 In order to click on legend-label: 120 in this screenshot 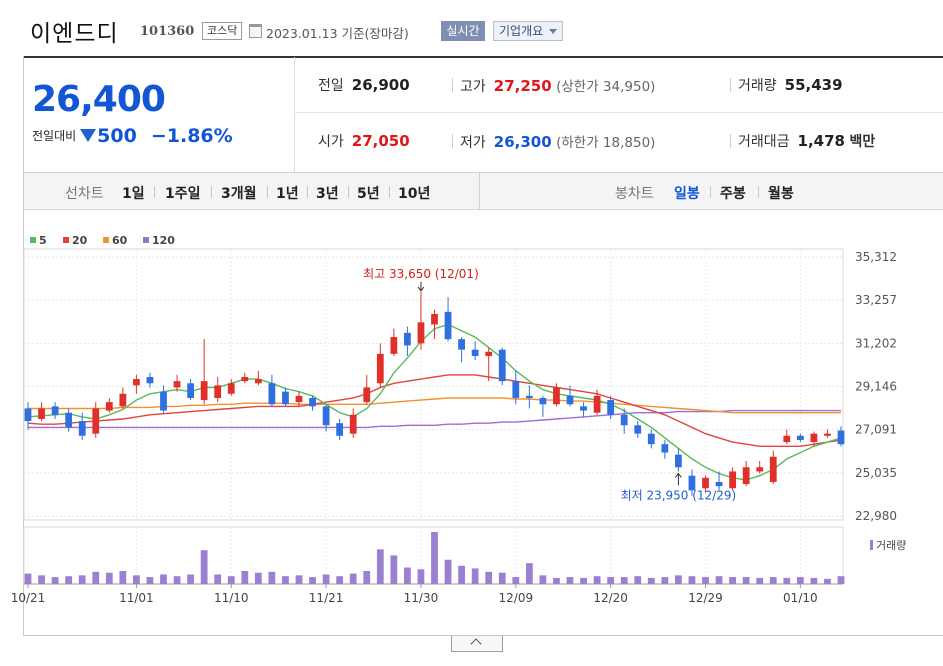, I will do `click(163, 240)`.